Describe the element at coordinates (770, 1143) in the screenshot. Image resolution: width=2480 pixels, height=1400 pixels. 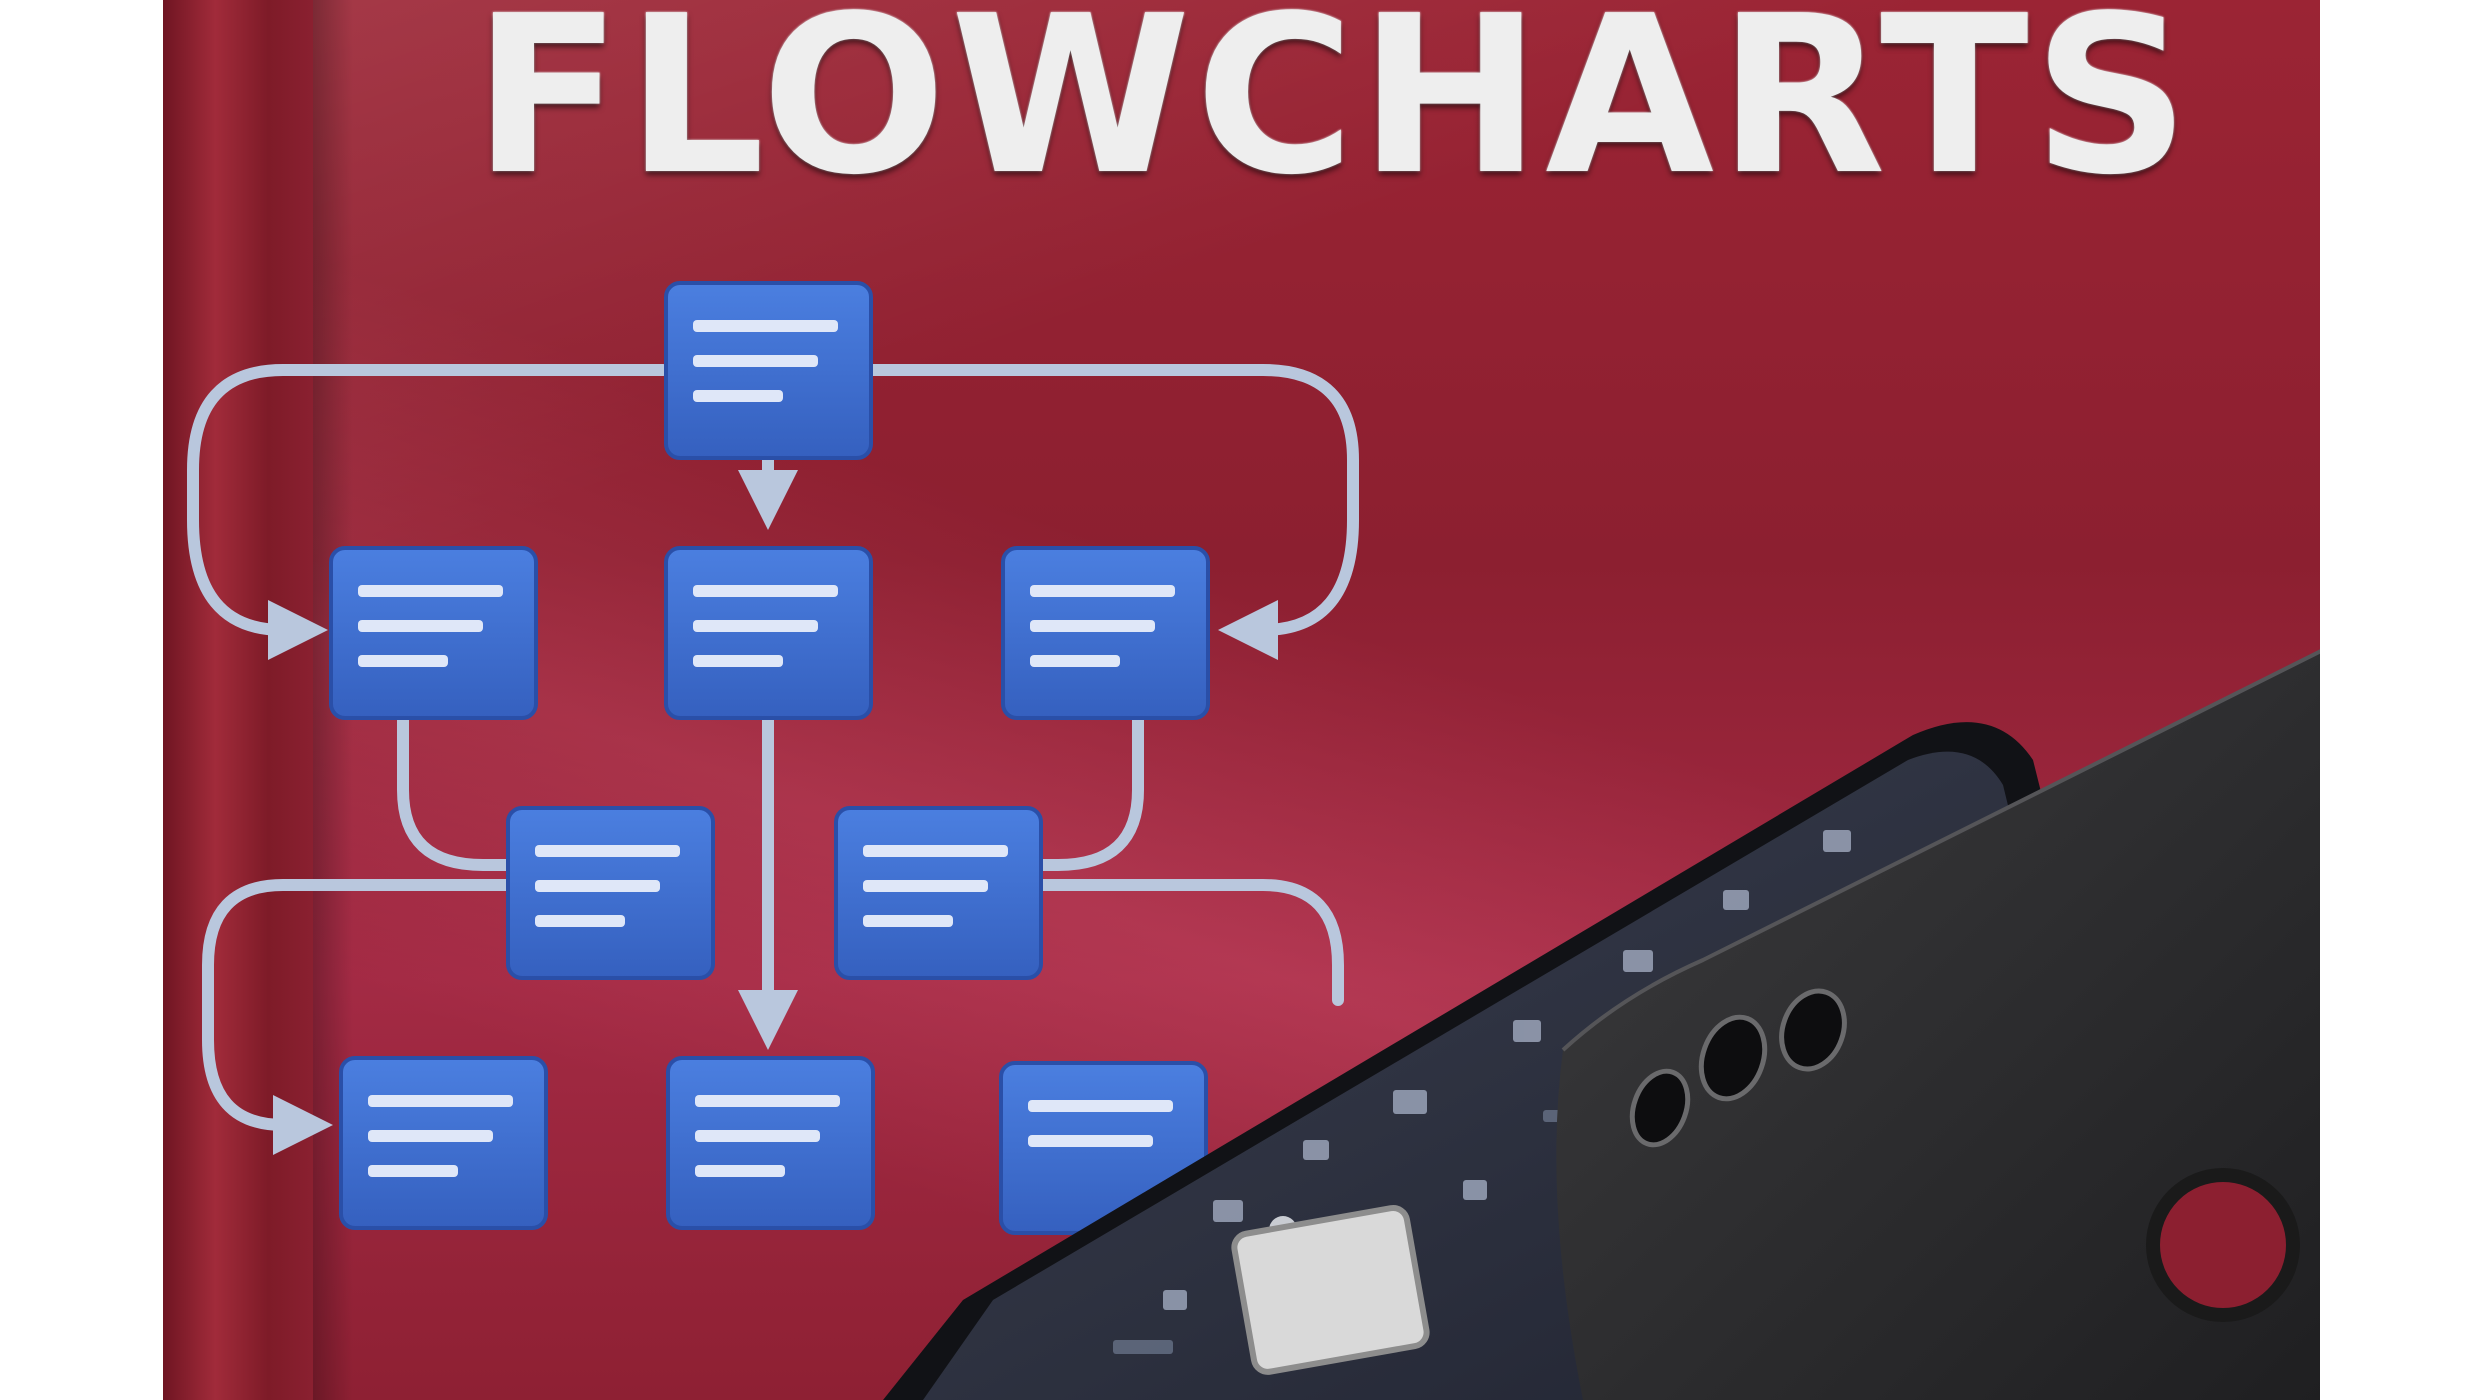
I see `flow-box-row3-center` at that location.